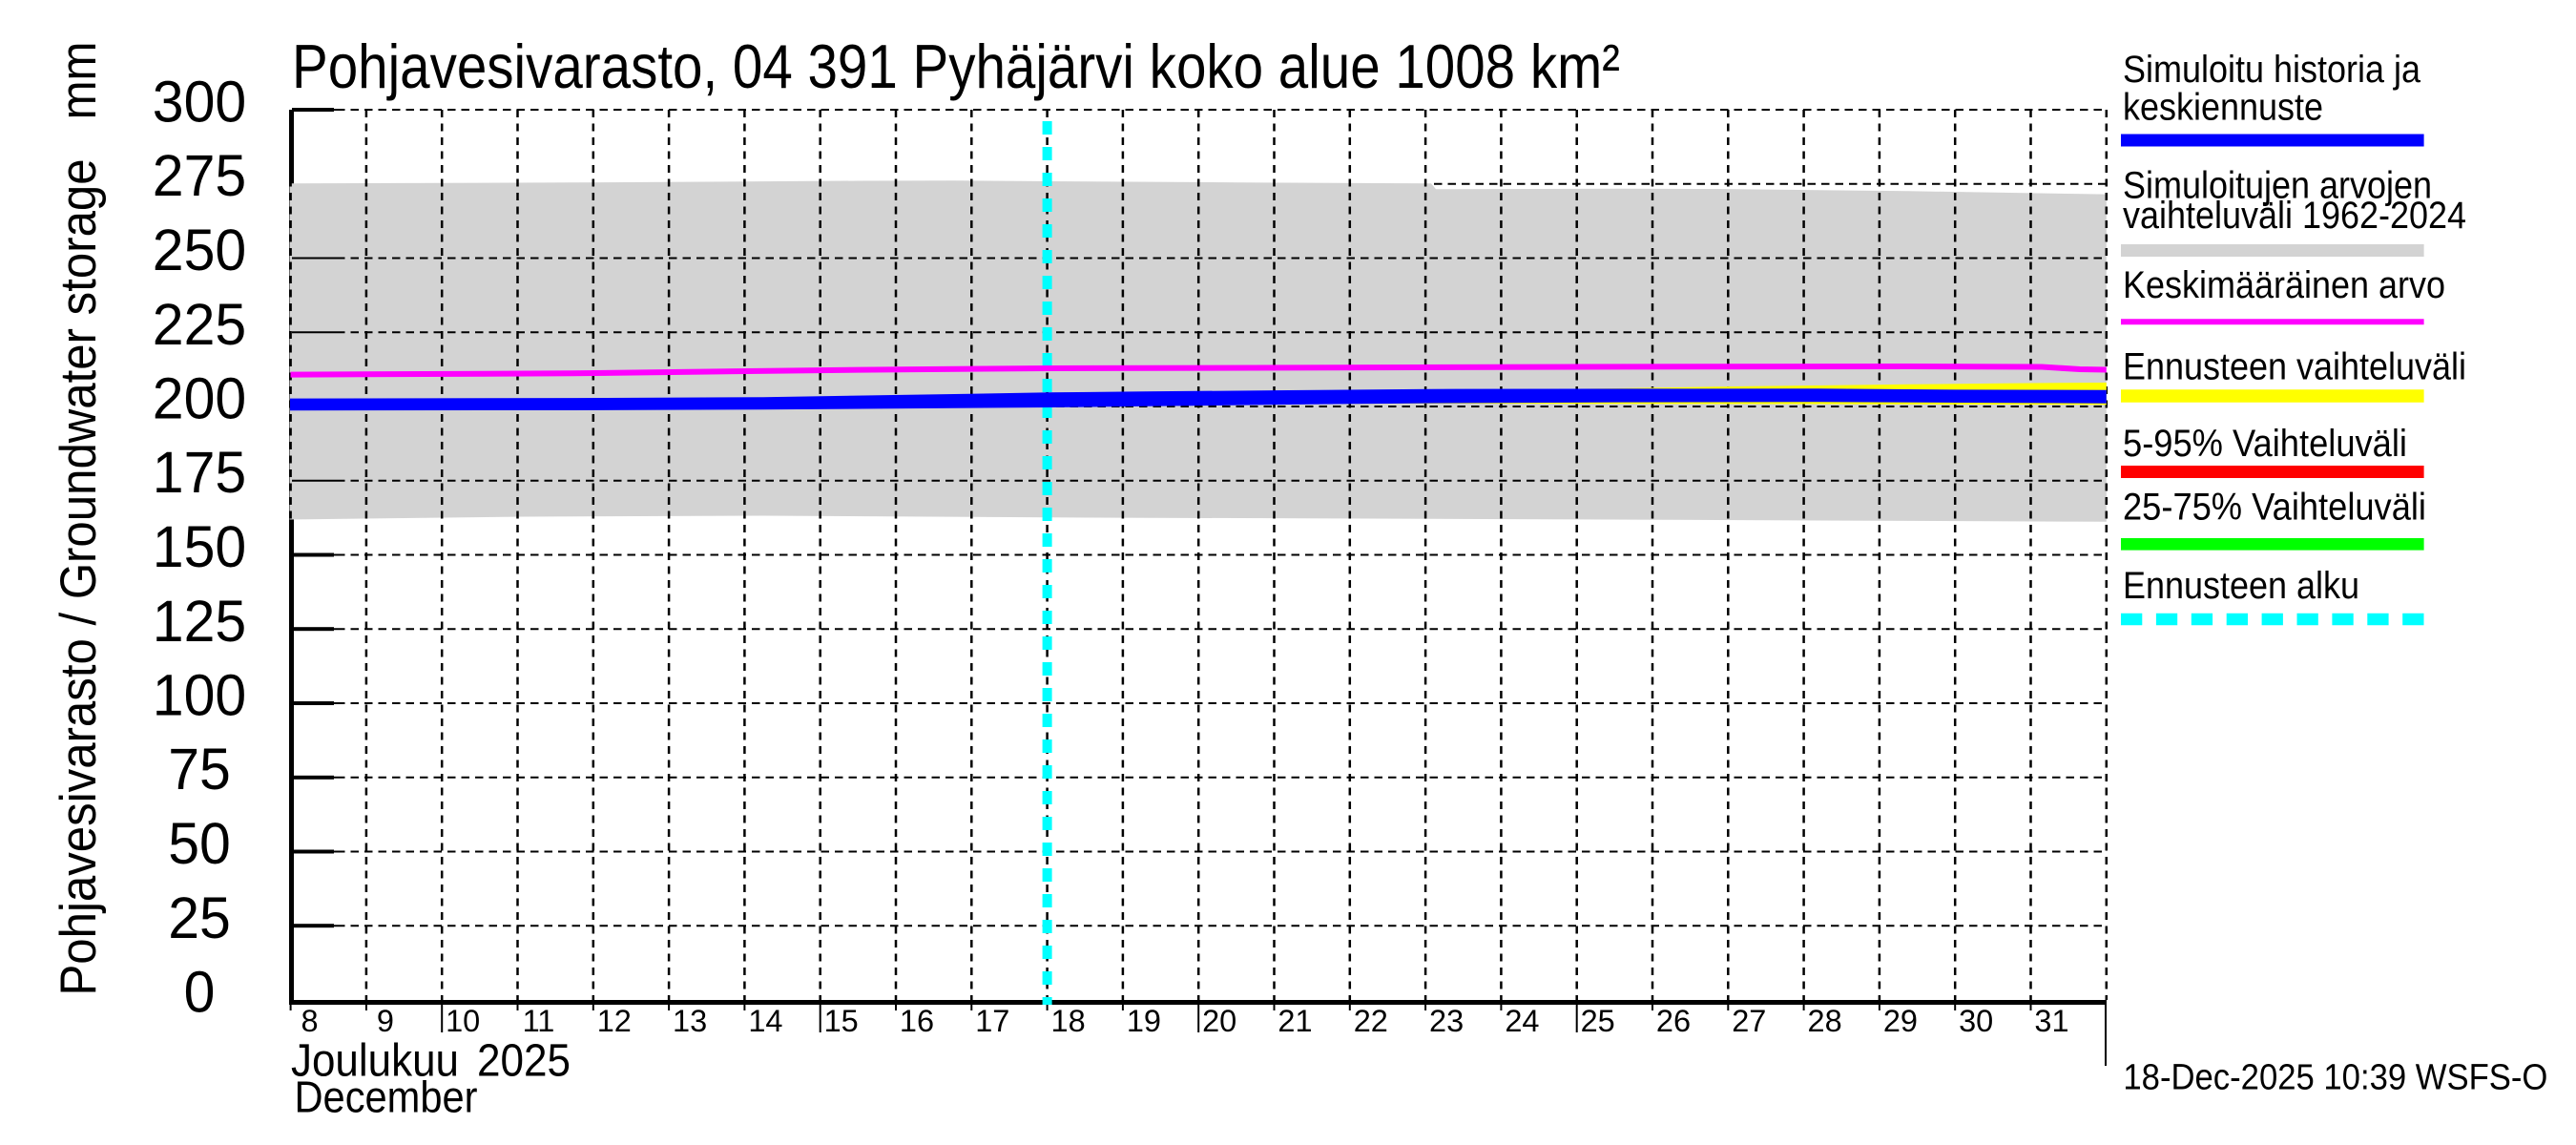 The image size is (2576, 1145). I want to click on svg-text: 250, so click(199, 250).